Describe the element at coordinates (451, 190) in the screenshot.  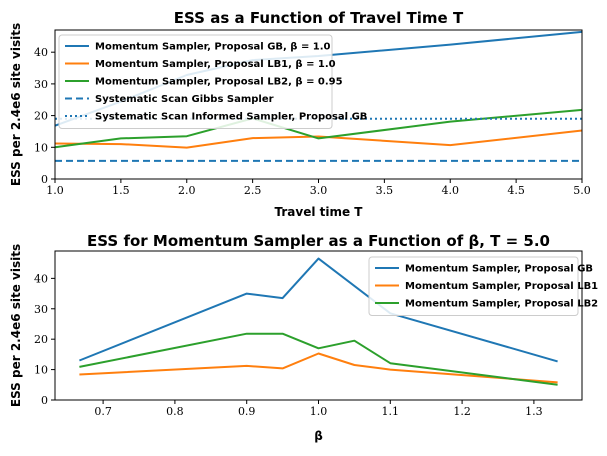
I see `x-tick-label: 4.0` at that location.